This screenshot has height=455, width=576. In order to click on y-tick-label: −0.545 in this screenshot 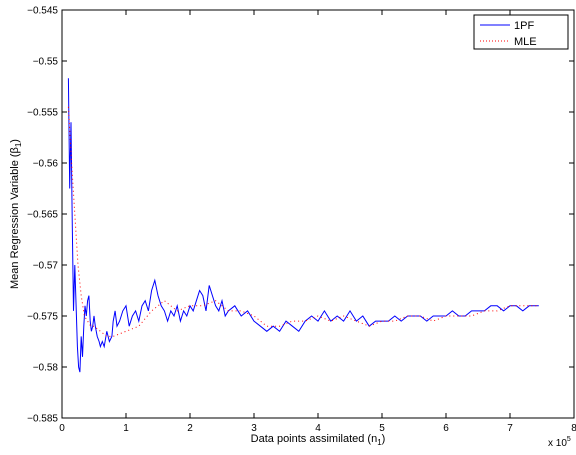, I will do `click(42, 11)`.